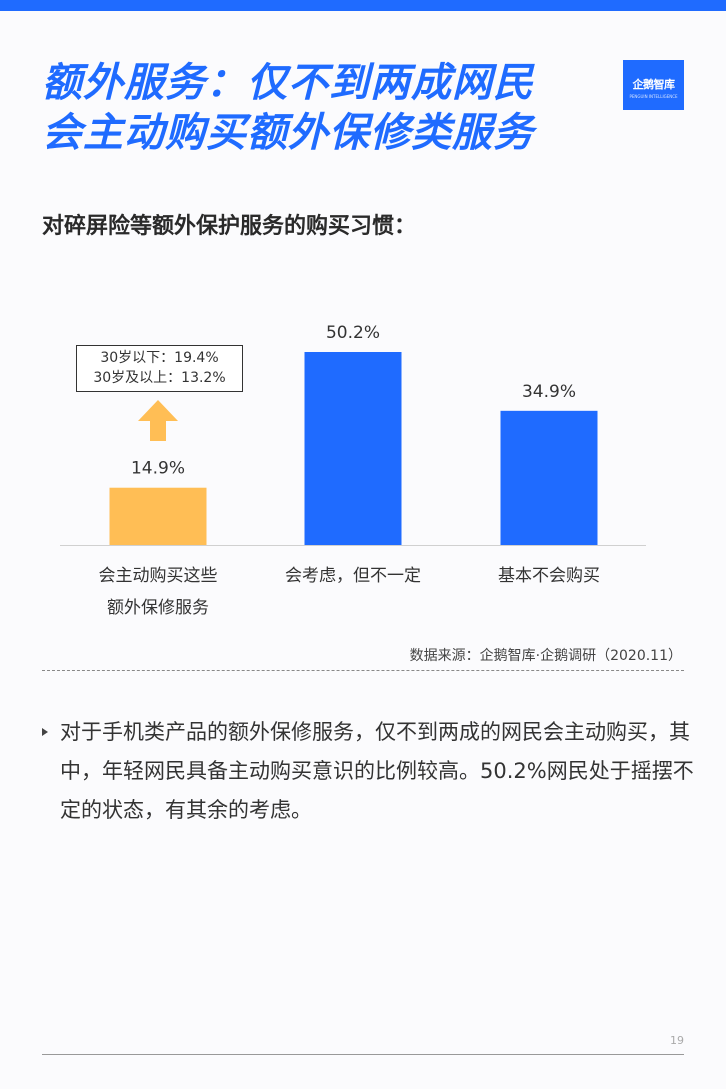  Describe the element at coordinates (159, 368) in the screenshot. I see `age-breakdown-annotation: 30岁以下：19.4% 30岁及以上：13.2%` at that location.